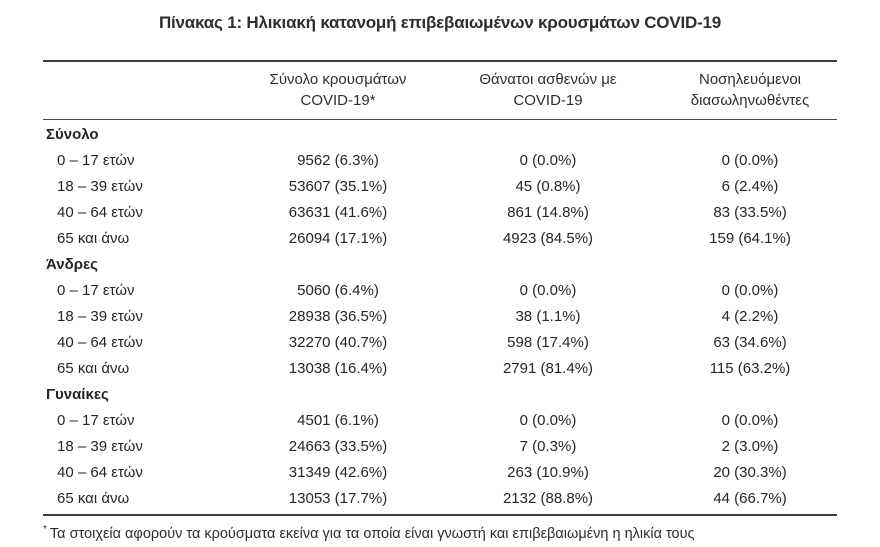 Image resolution: width=880 pixels, height=547 pixels. I want to click on cases-cell: 53607 (35.1%), so click(338, 186).